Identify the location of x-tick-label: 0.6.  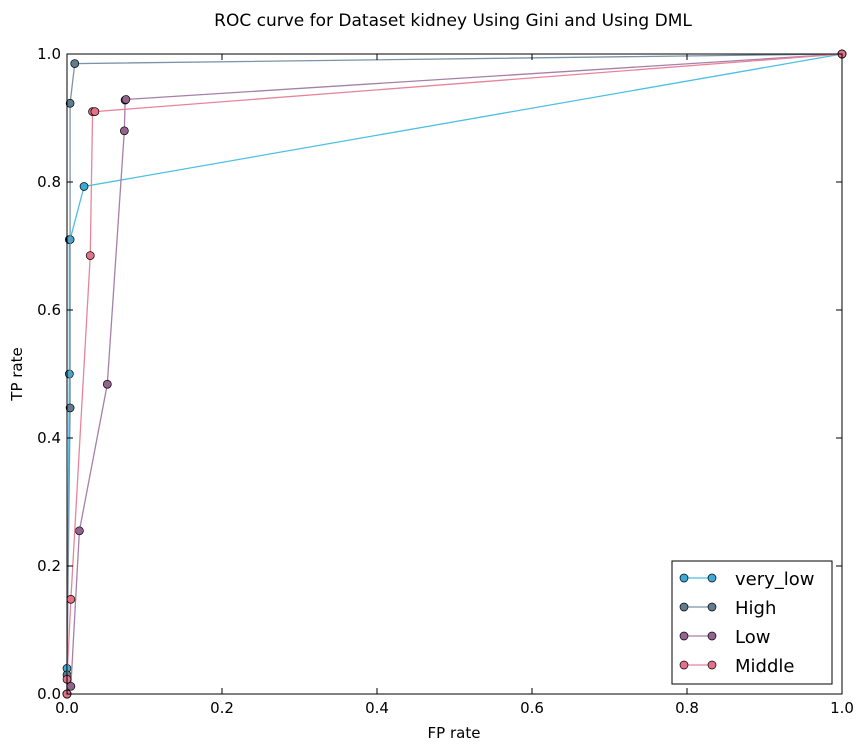
(532, 708).